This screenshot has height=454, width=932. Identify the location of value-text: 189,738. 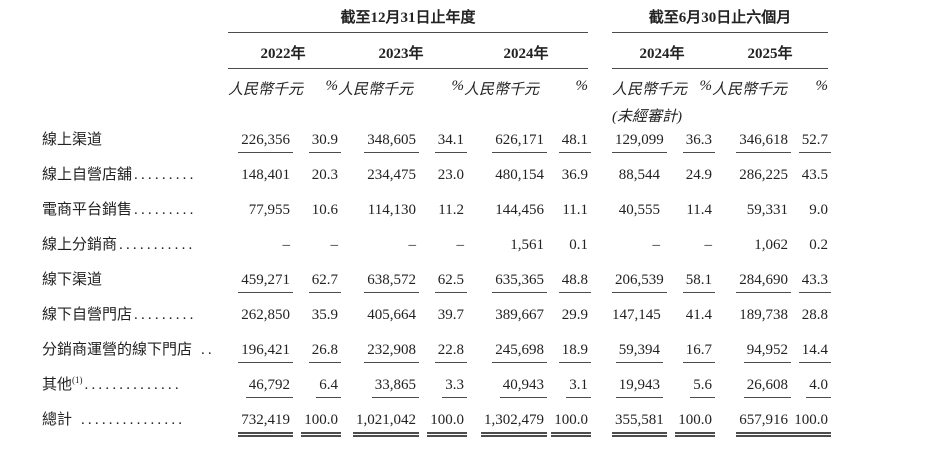
(764, 315).